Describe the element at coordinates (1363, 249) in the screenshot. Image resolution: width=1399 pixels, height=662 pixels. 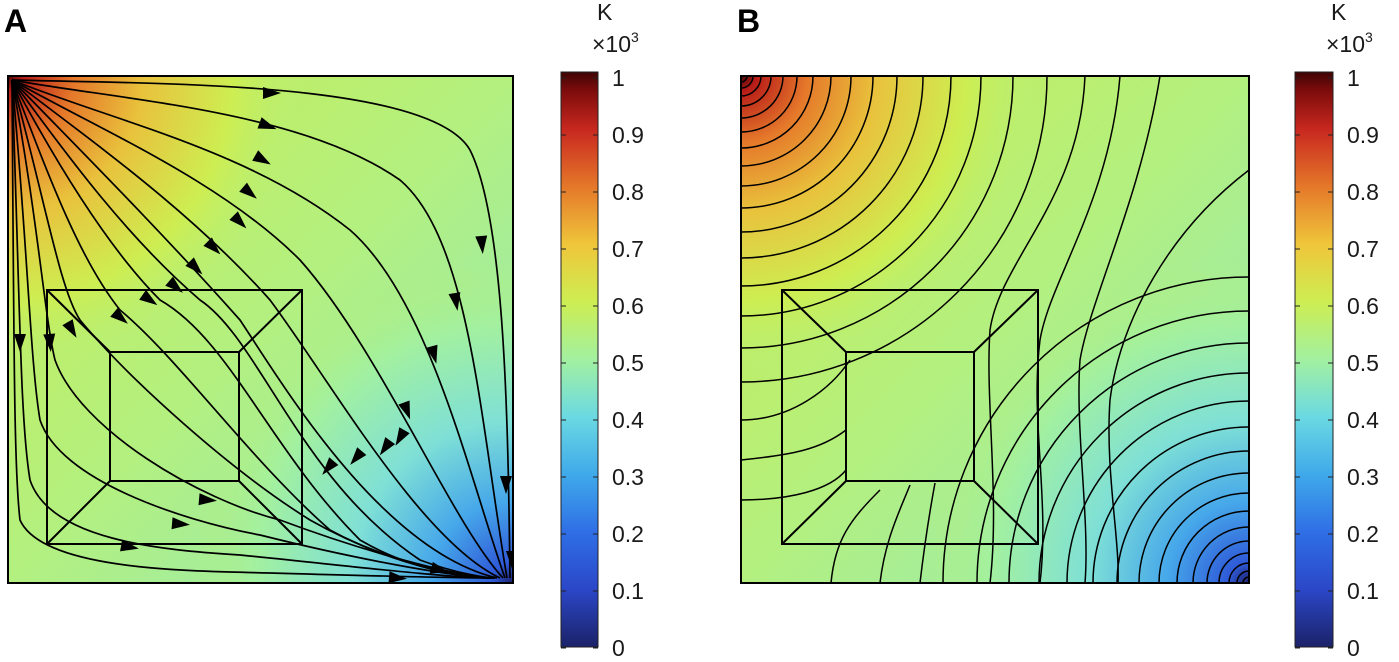
I see `colorbar-b-tick-label: 0.7` at that location.